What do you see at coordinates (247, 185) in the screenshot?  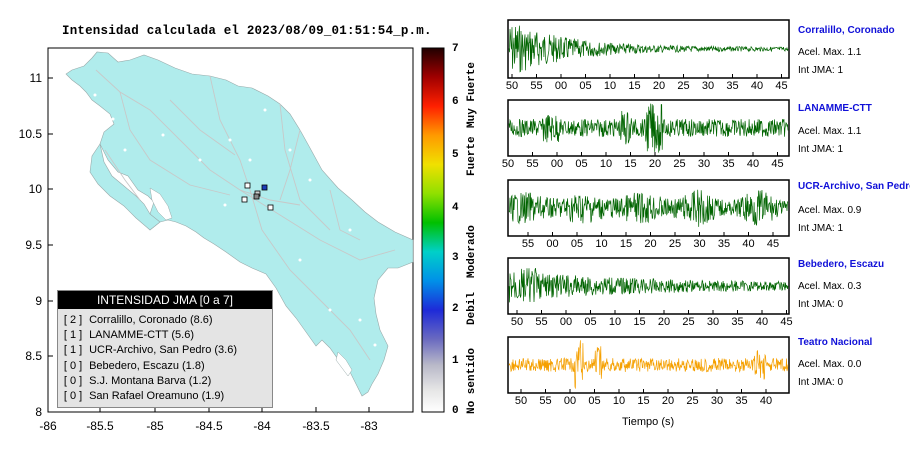 I see `station-marker-lanamme` at bounding box center [247, 185].